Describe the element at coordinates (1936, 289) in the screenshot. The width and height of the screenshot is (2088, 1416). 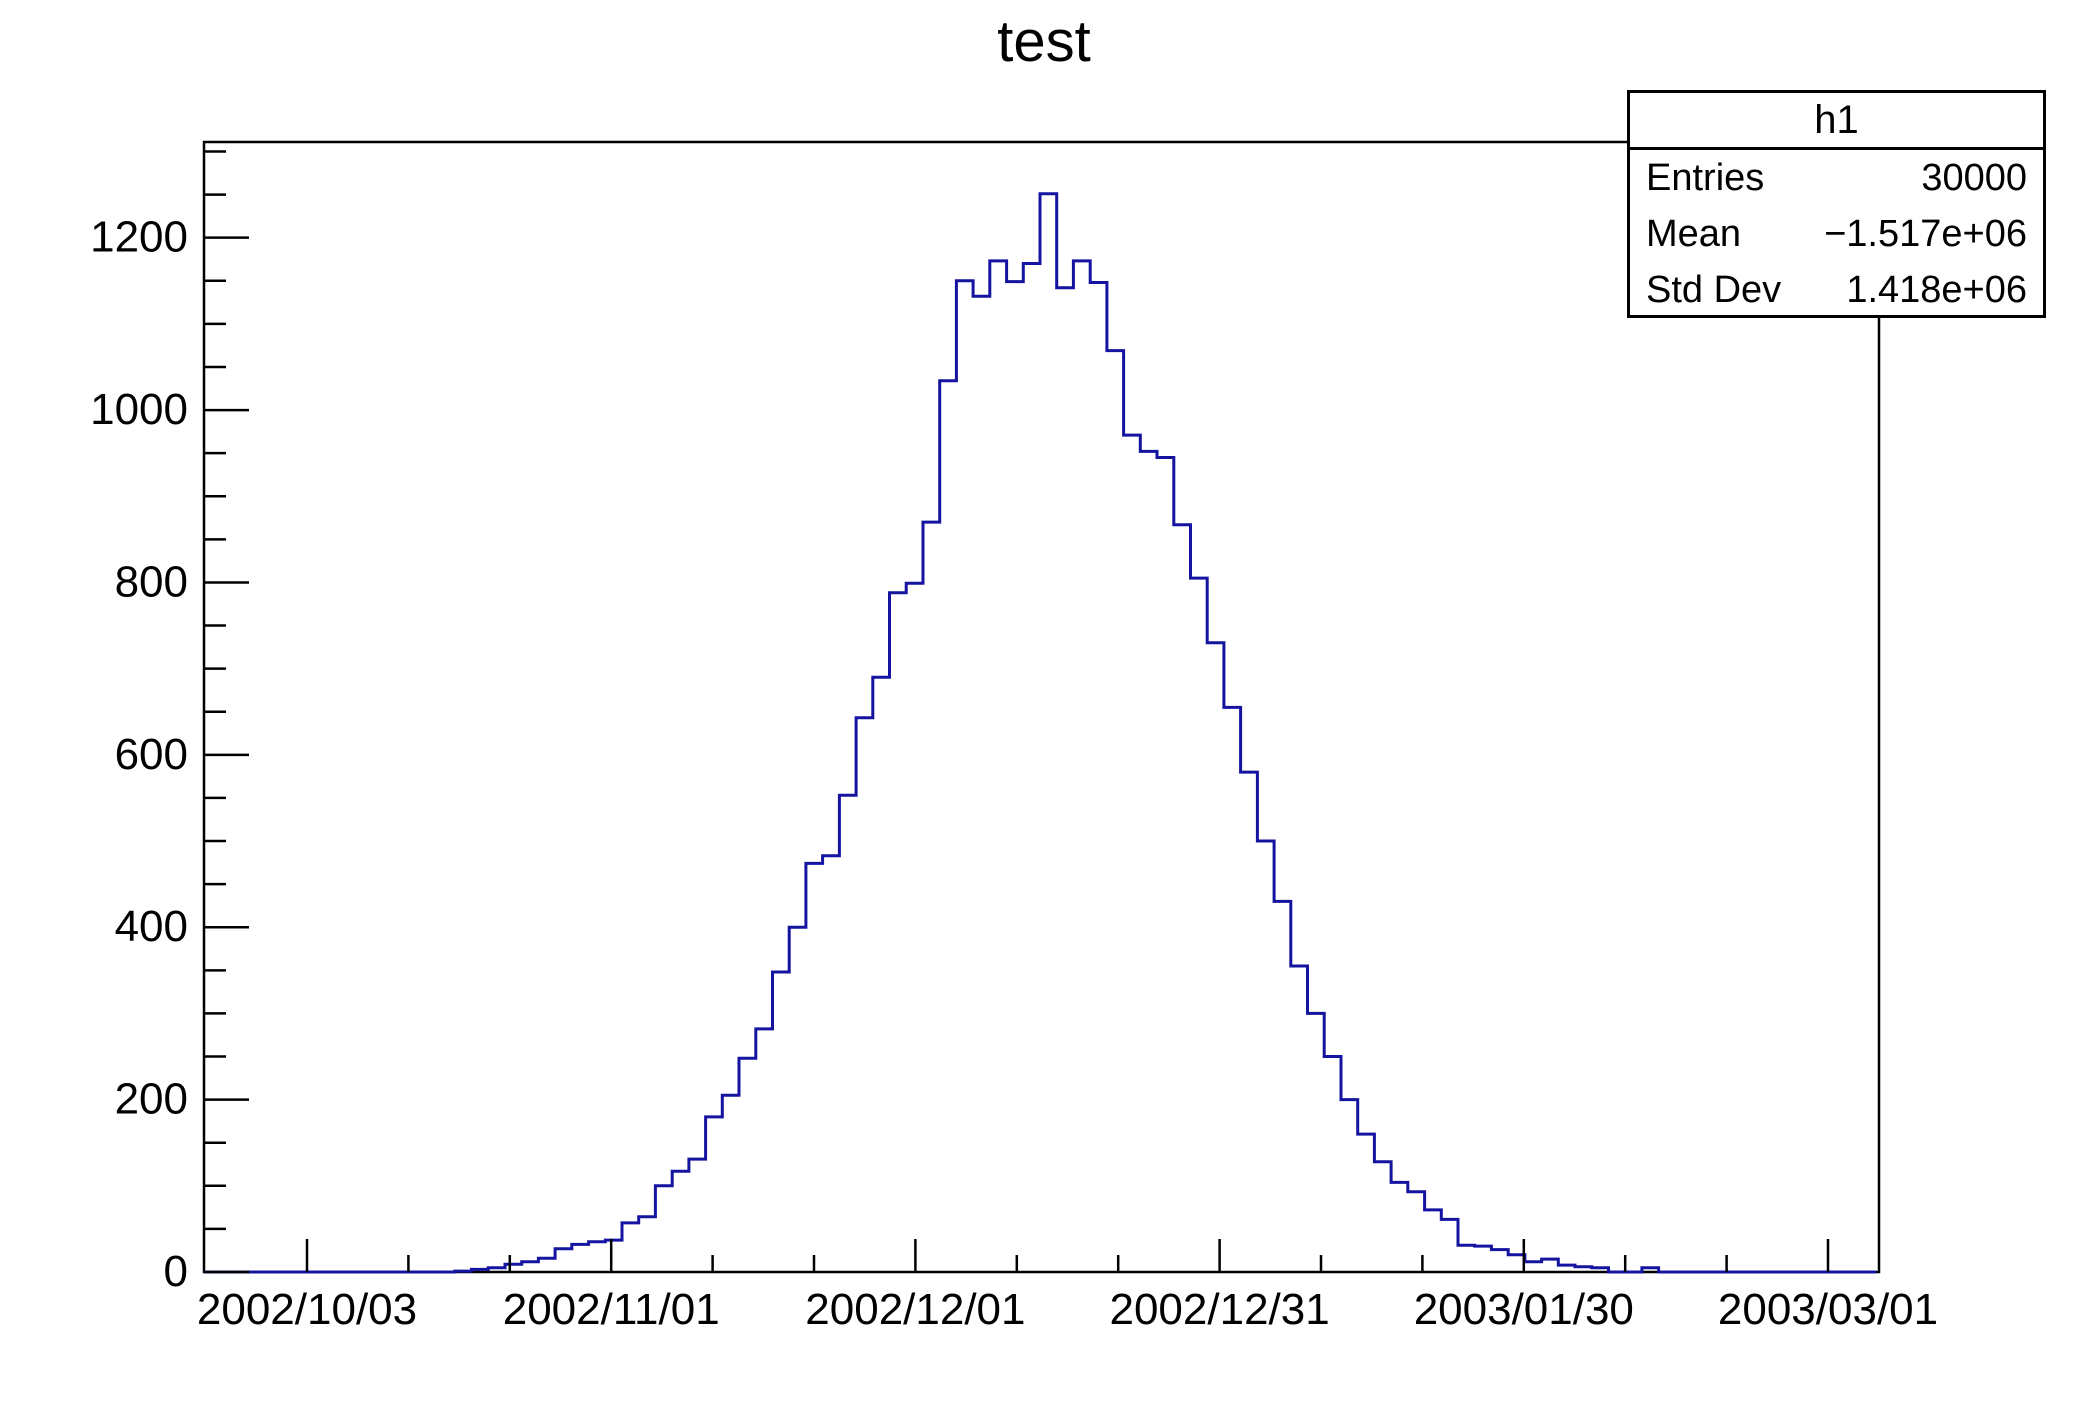
I see `stats-stddev-value: 1.418e+06` at that location.